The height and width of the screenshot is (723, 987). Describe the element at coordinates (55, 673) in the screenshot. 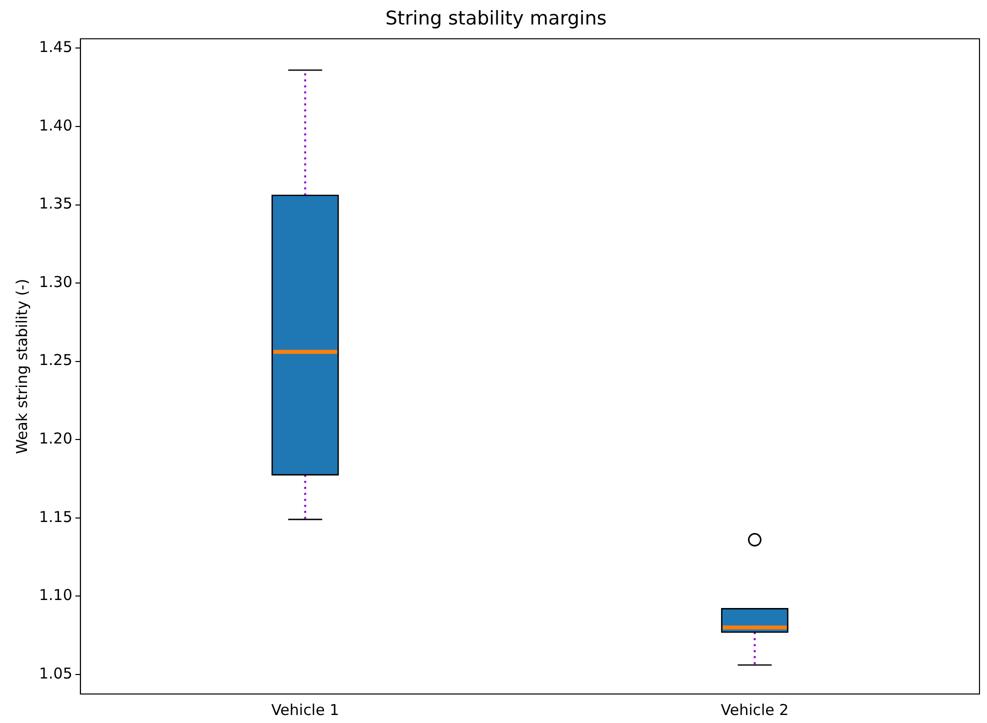

I see `y-tick-label: 1.05` at that location.